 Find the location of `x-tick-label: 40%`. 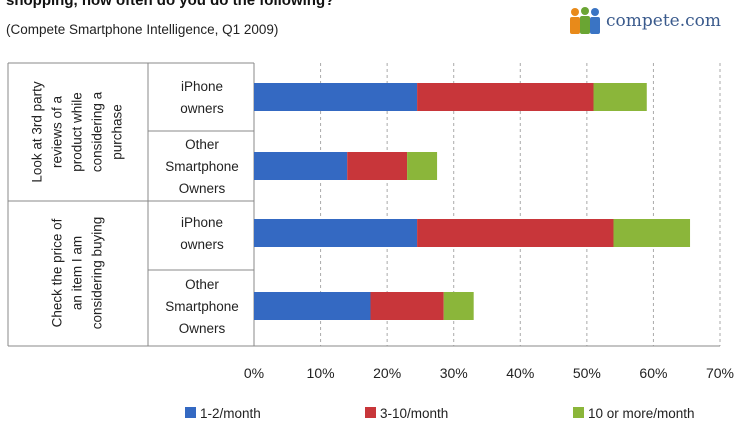

x-tick-label: 40% is located at coordinates (520, 373).